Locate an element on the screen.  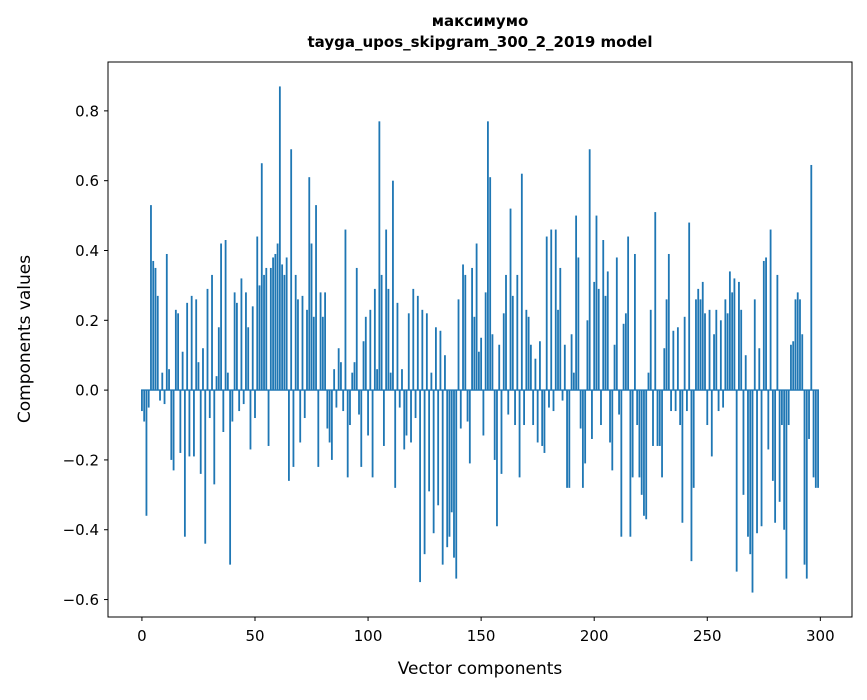
y-tick-label: −0.6 is located at coordinates (81, 600).